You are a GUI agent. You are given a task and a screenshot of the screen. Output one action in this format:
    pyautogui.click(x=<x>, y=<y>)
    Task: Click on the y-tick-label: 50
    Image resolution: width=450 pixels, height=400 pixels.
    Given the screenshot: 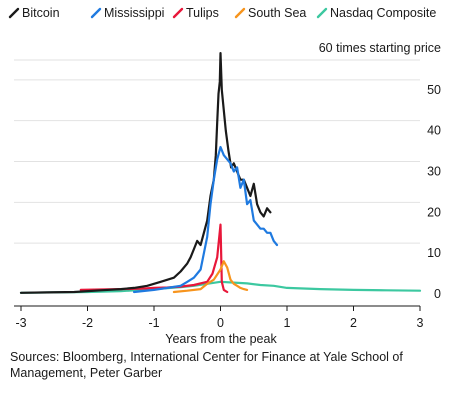 What is the action you would take?
    pyautogui.click(x=434, y=90)
    